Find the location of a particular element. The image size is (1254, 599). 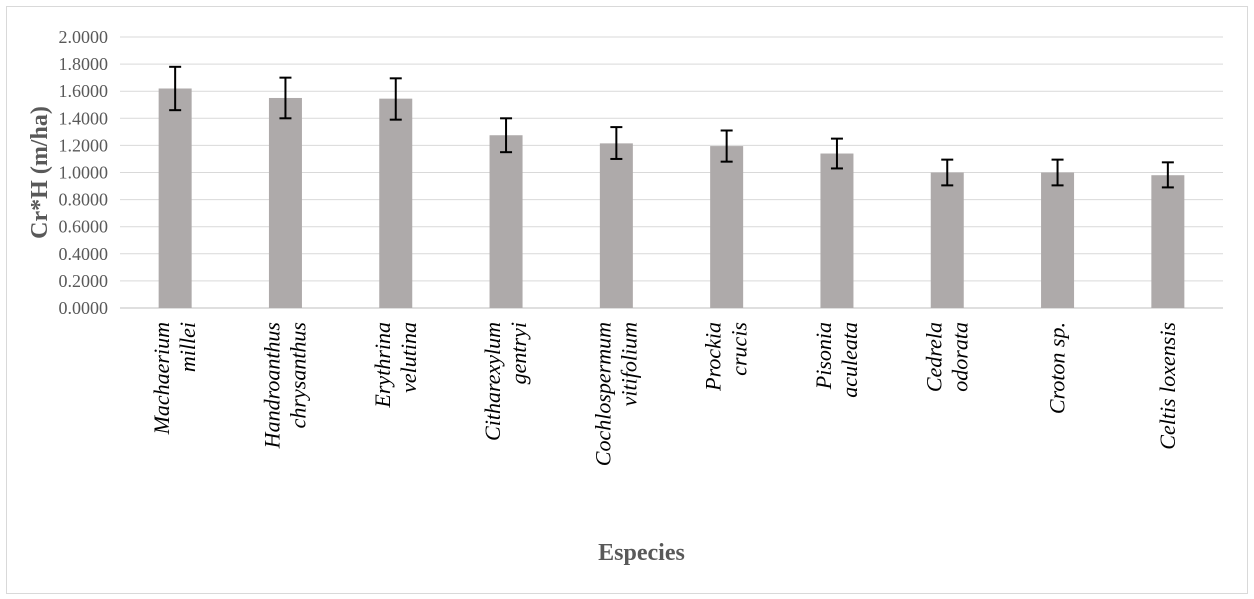

y-tick-label: 1.6000 is located at coordinates (84, 91).